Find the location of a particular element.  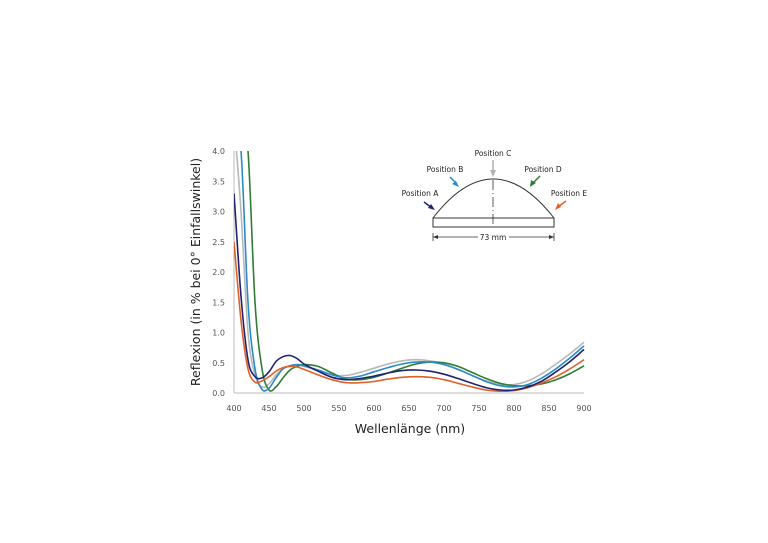

x-tick-label: 600 is located at coordinates (373, 408).